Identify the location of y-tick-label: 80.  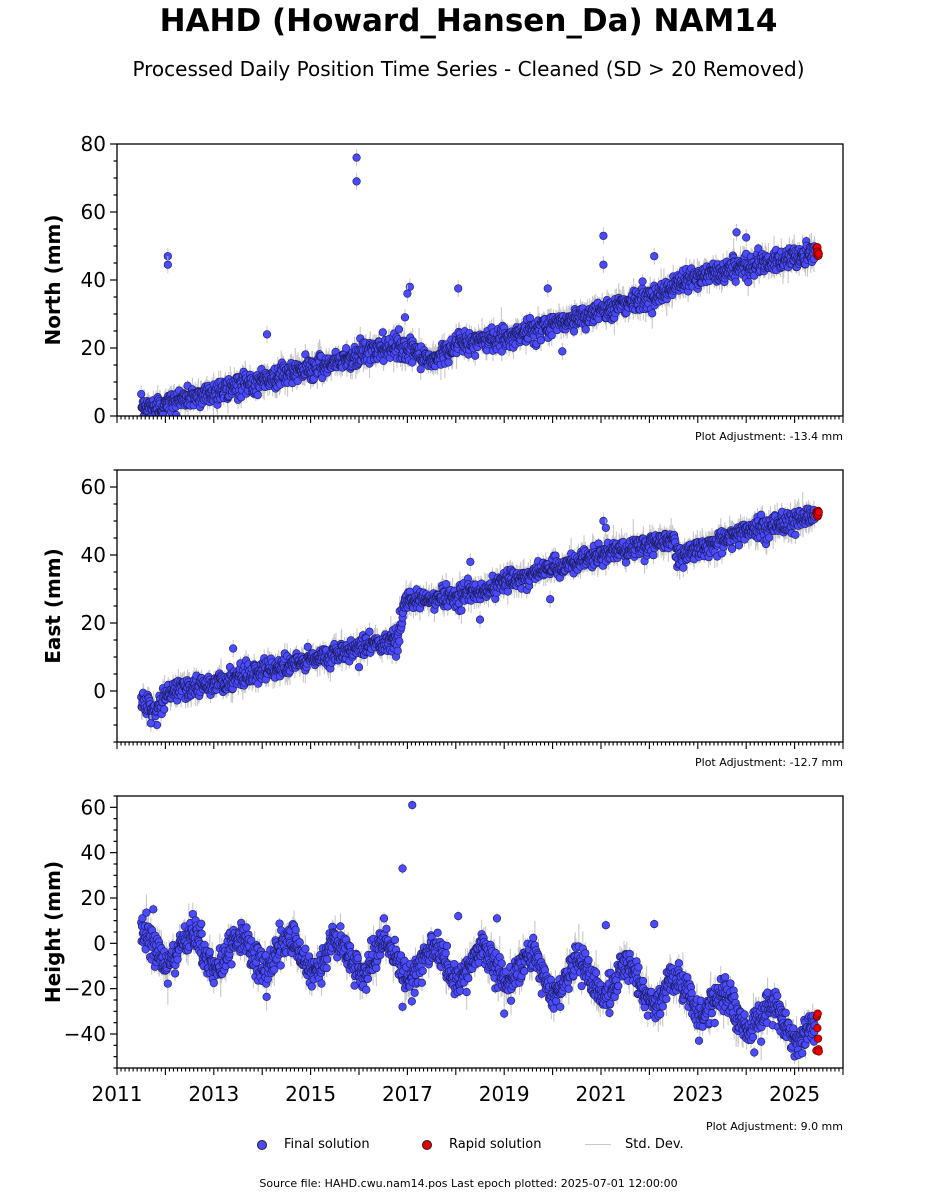
(93, 144).